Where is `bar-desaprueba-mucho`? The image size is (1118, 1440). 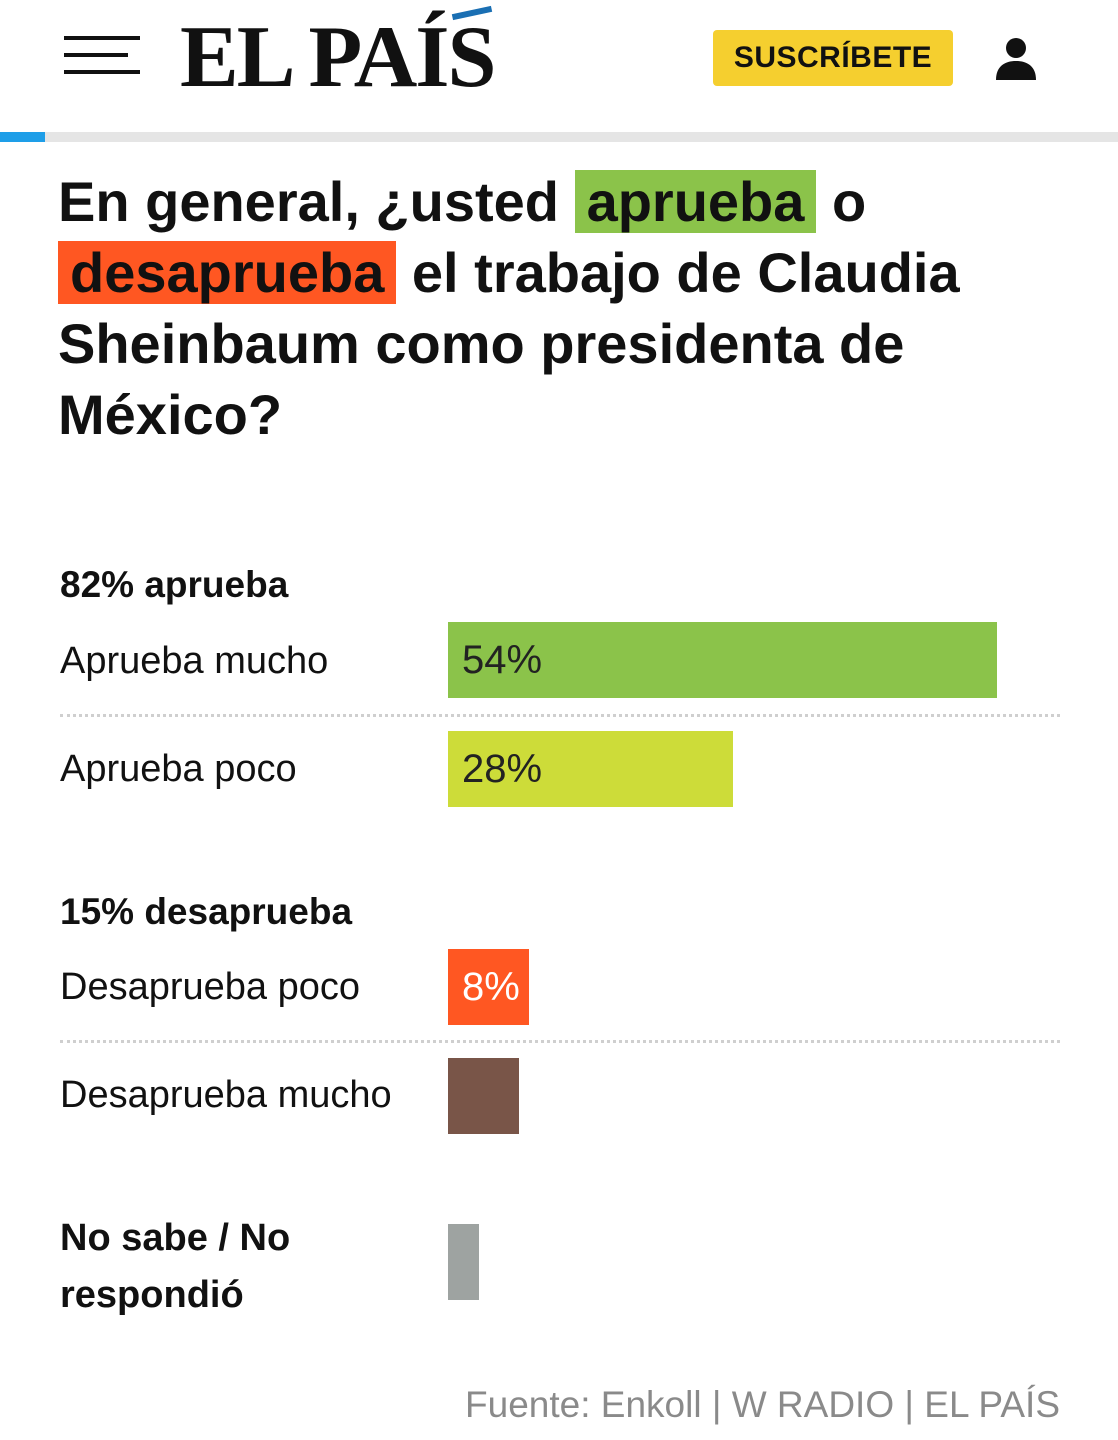 bar-desaprueba-mucho is located at coordinates (483, 1096).